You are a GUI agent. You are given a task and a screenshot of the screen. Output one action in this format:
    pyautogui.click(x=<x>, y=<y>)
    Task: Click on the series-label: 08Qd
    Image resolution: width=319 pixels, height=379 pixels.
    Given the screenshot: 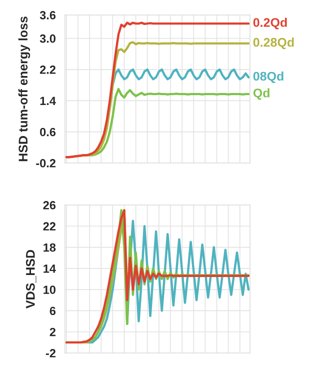 What is the action you would take?
    pyautogui.click(x=268, y=77)
    